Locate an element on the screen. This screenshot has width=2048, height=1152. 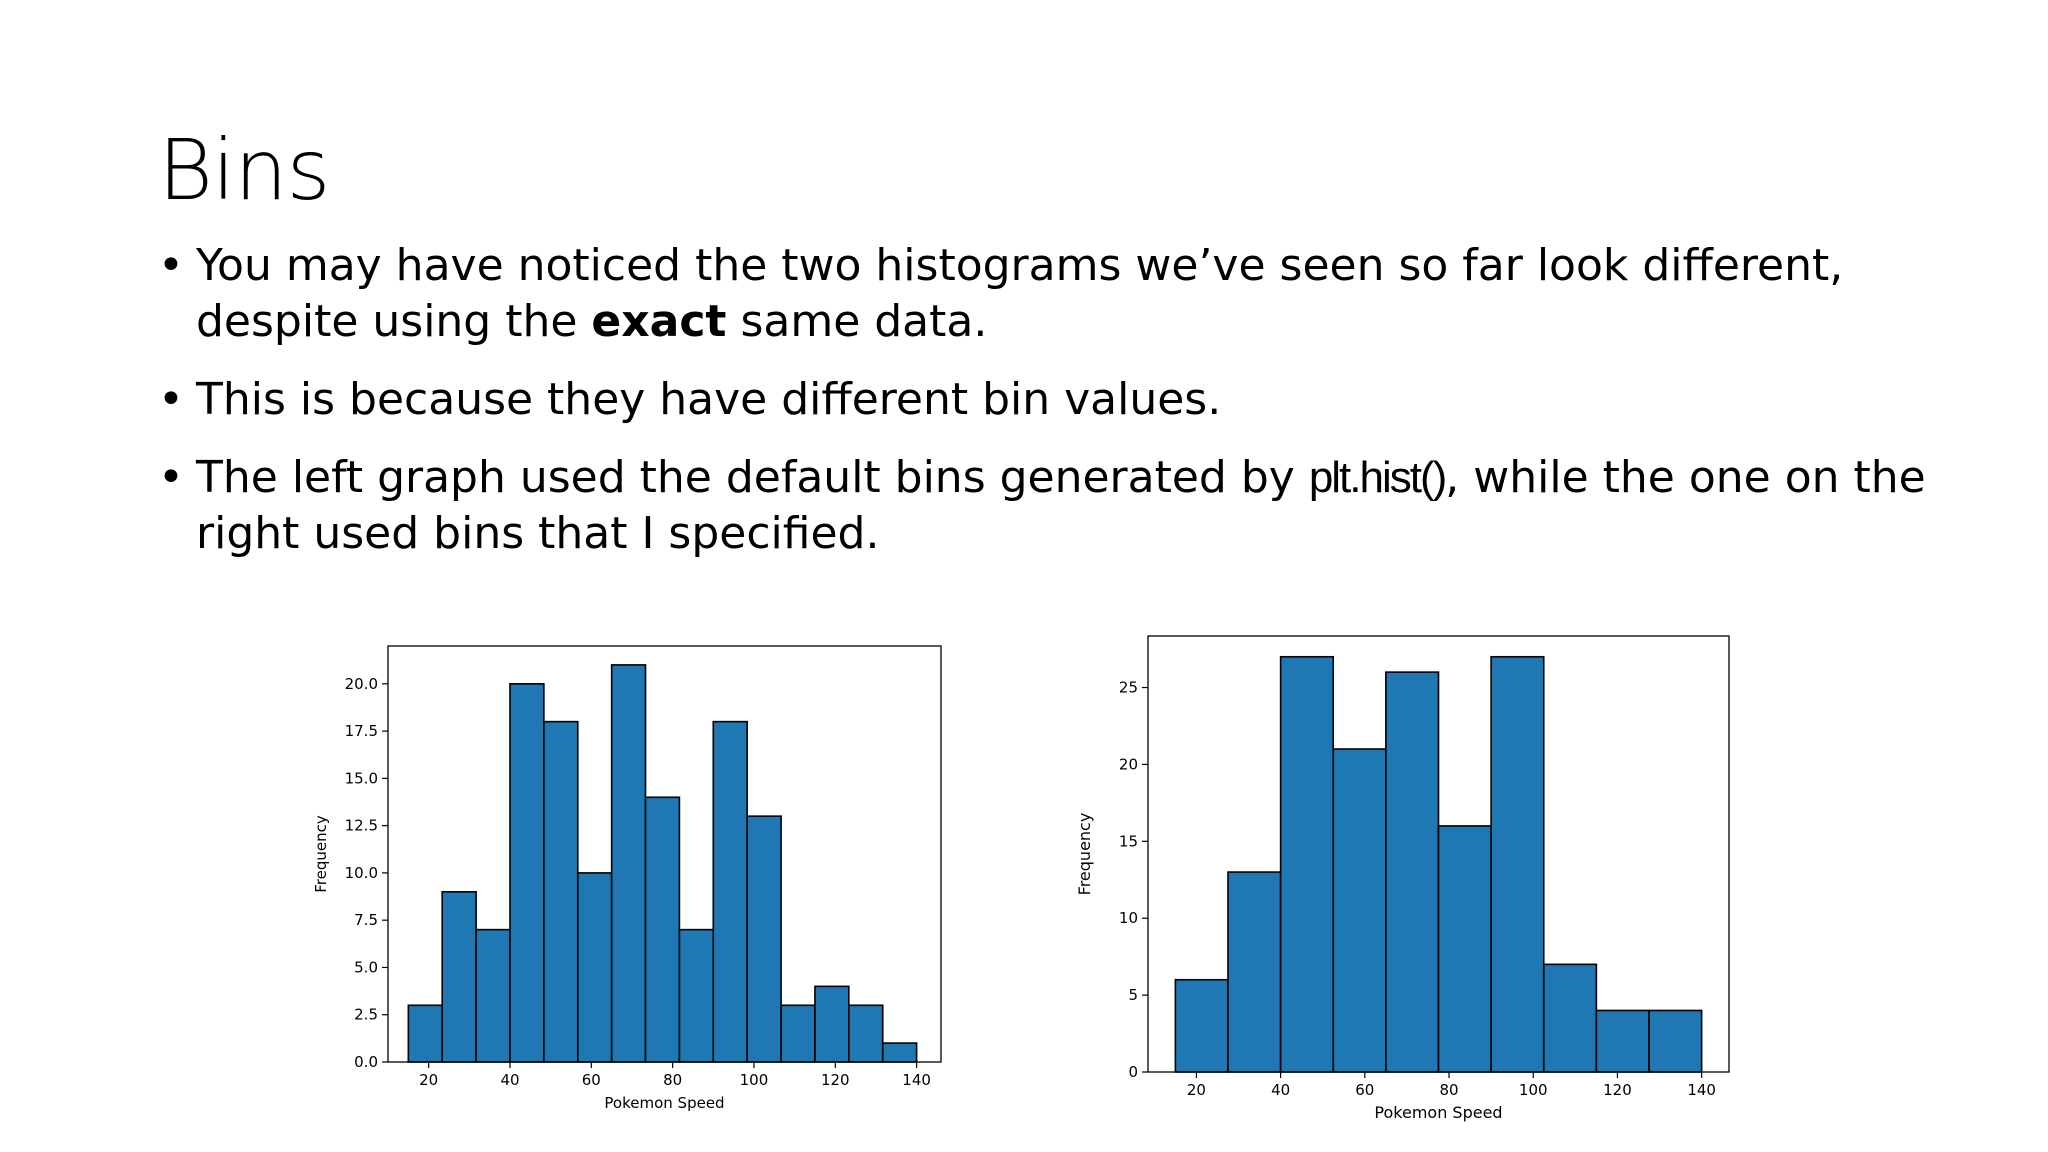
y-tick-label: 25 is located at coordinates (1128, 688).